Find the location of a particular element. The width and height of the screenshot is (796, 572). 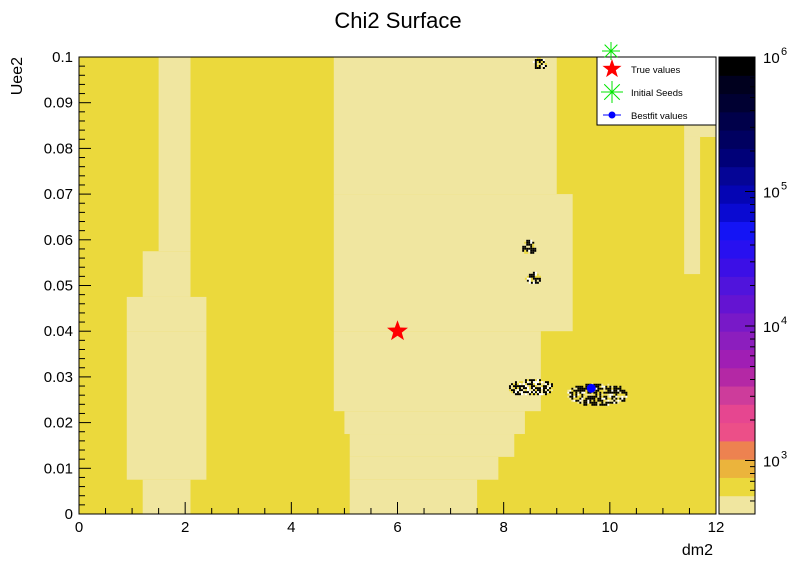

color-scale-tick-label: 10 5 is located at coordinates (775, 190).